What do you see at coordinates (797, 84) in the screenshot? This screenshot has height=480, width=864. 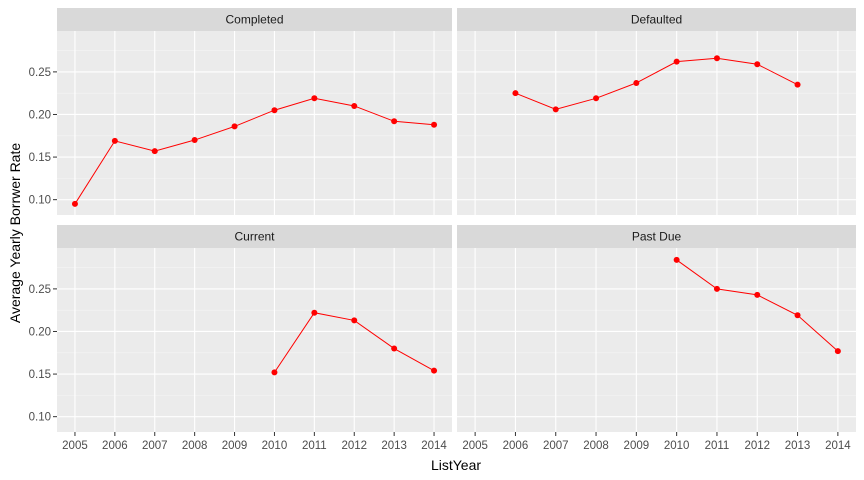 I see `panel-defaulted-point-2013` at bounding box center [797, 84].